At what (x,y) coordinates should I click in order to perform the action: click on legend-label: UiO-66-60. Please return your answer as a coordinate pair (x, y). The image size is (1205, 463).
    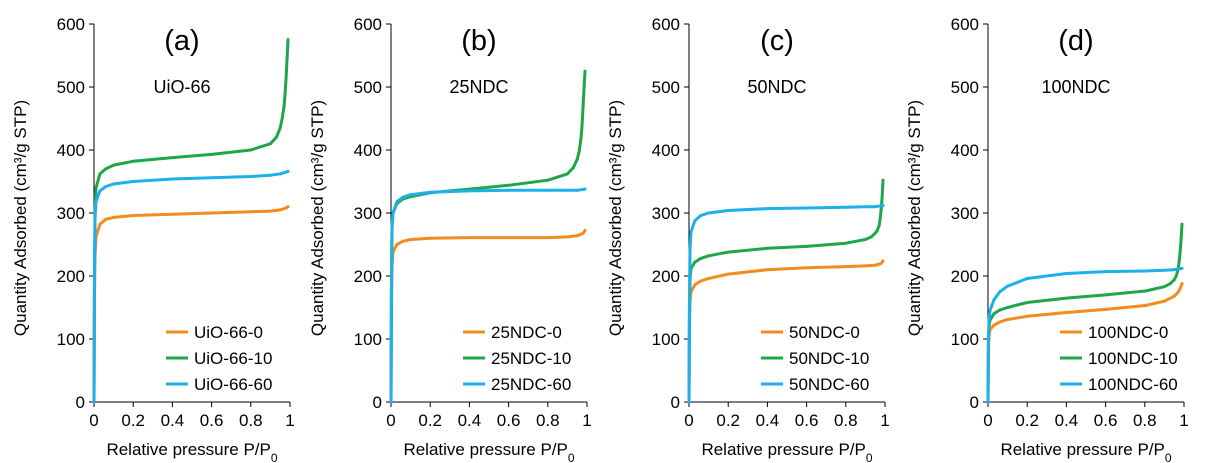
    Looking at the image, I should click on (233, 384).